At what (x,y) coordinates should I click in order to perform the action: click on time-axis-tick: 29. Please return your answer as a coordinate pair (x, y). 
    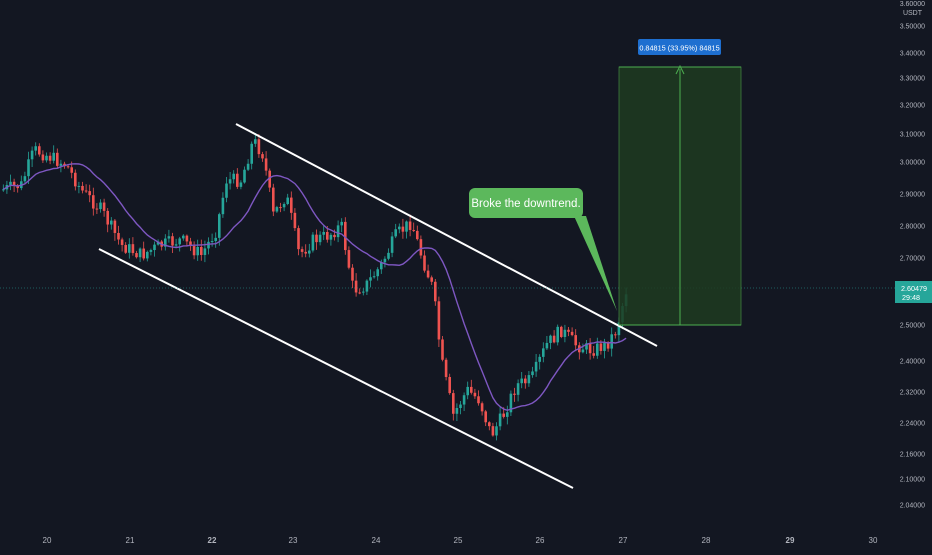
    Looking at the image, I should click on (790, 540).